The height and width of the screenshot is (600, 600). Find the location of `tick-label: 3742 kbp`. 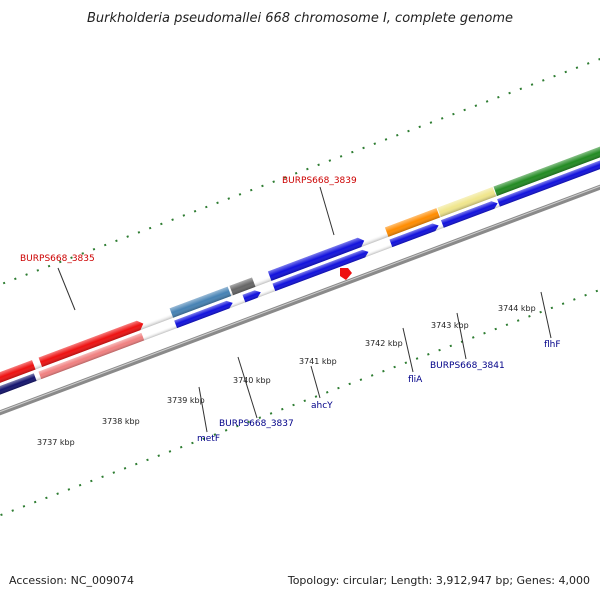

tick-label: 3742 kbp is located at coordinates (384, 343).